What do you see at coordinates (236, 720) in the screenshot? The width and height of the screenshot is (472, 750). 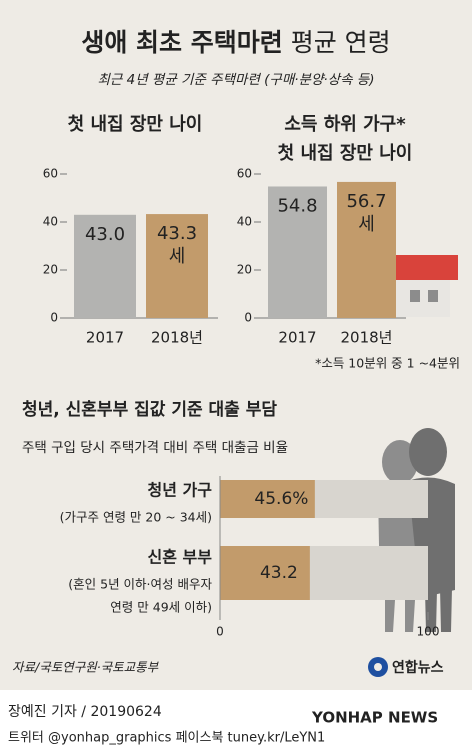 I see `footer-background` at bounding box center [236, 720].